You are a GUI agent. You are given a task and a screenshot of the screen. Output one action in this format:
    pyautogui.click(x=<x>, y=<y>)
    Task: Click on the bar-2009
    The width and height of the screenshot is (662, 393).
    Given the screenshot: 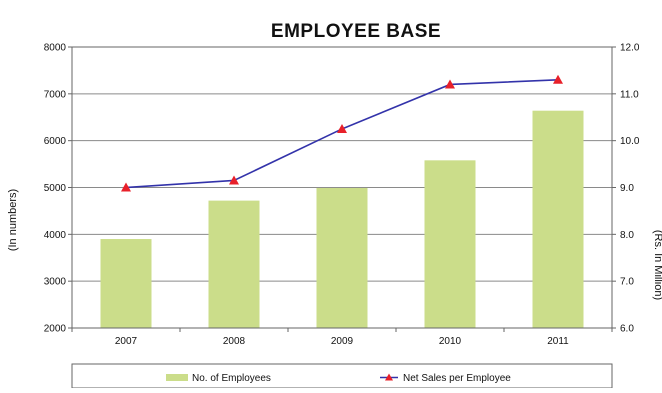 What is the action you would take?
    pyautogui.click(x=342, y=257)
    